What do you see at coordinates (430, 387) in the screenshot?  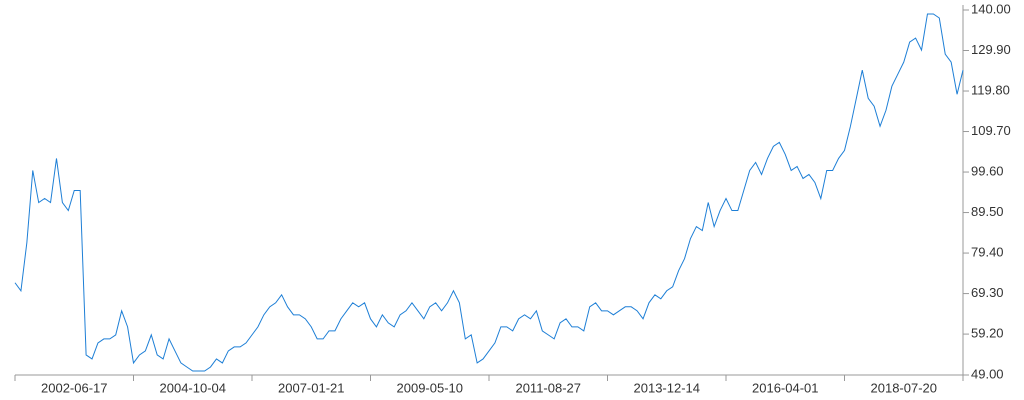 I see `x-tick-label: 2009-05-10` at bounding box center [430, 387].